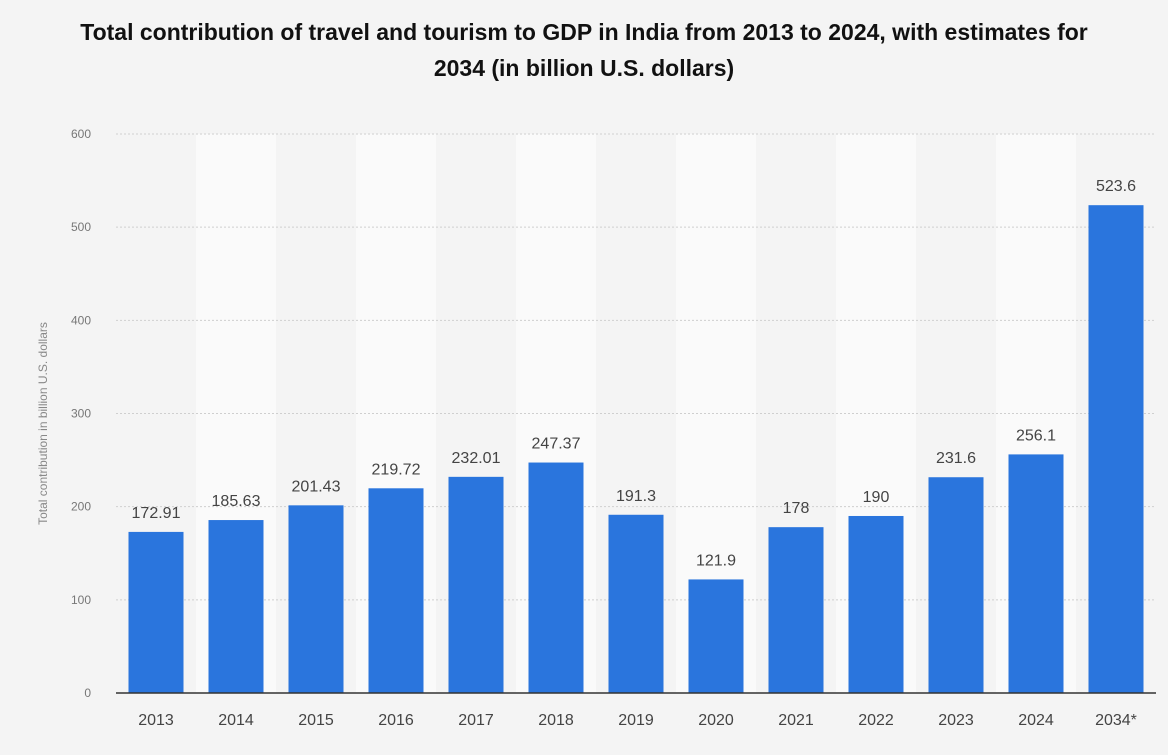 Image resolution: width=1168 pixels, height=755 pixels. Describe the element at coordinates (156, 513) in the screenshot. I see `data-label: 172.91` at that location.